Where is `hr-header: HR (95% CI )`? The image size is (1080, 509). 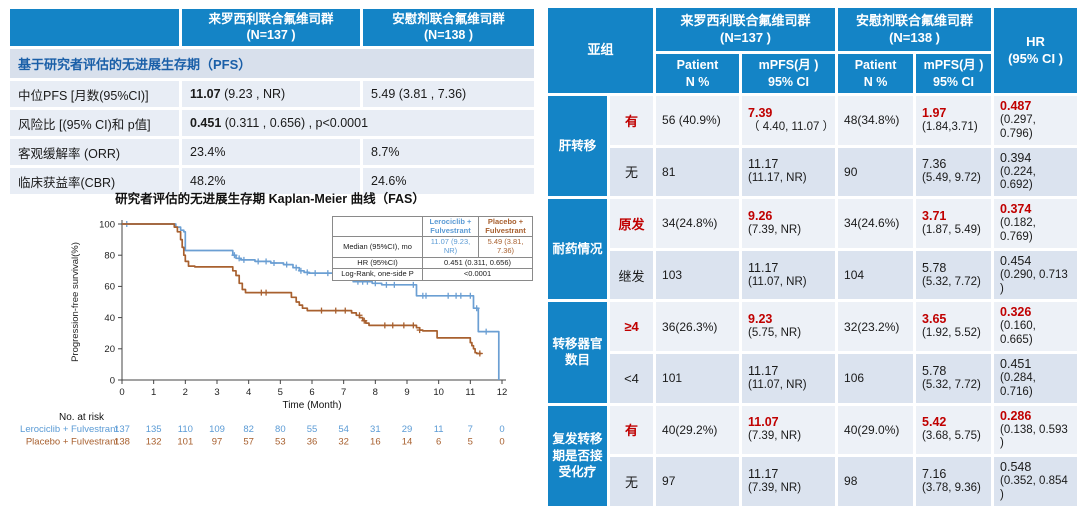 hr-header: HR (95% CI ) is located at coordinates (1035, 50).